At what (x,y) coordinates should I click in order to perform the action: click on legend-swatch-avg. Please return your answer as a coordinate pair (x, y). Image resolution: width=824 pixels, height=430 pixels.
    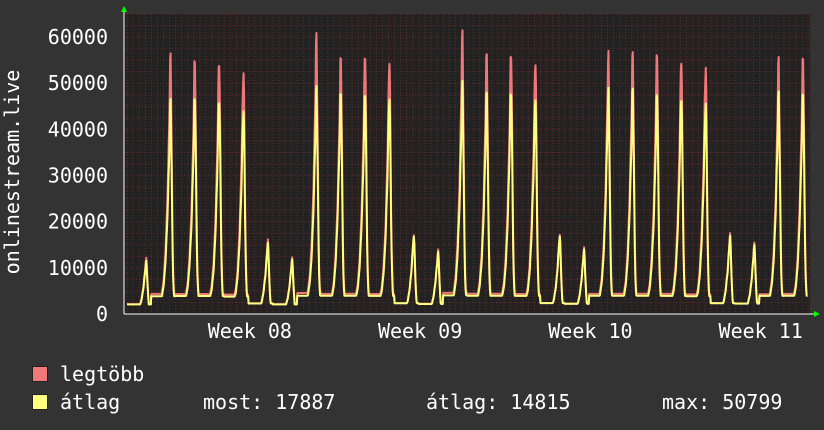
    Looking at the image, I should click on (40, 402).